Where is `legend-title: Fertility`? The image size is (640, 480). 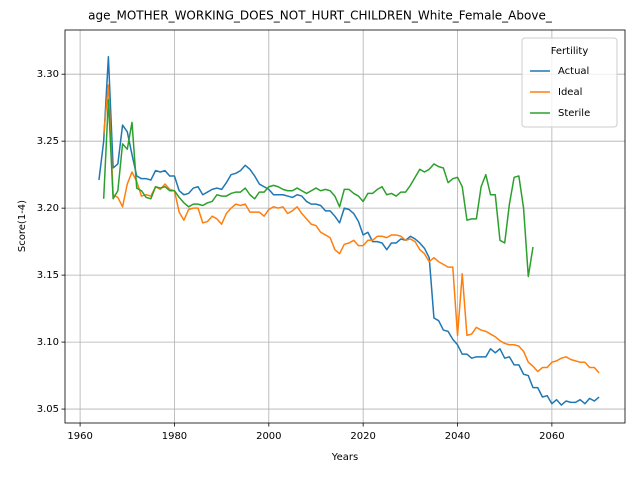 legend-title: Fertility is located at coordinates (570, 51).